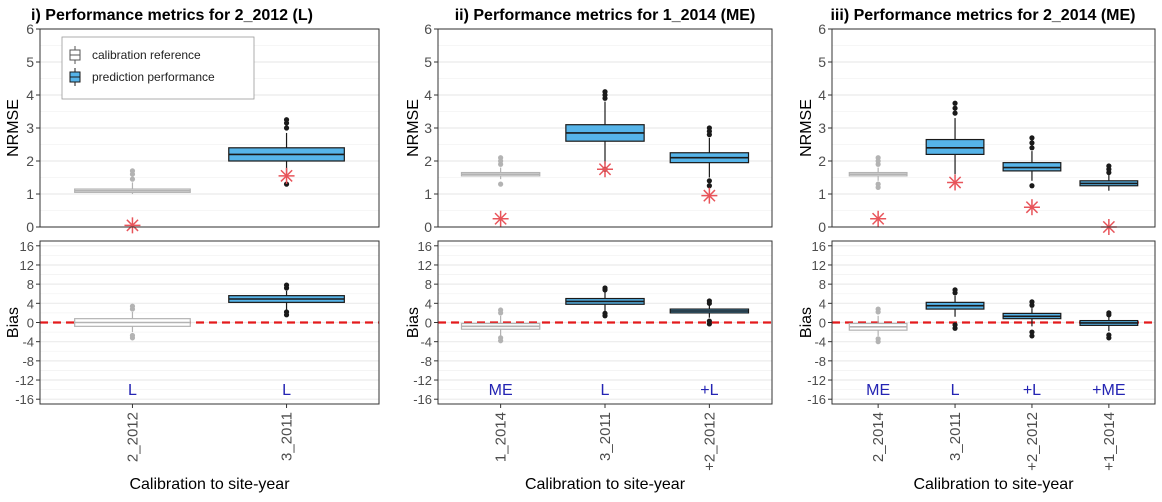 The height and width of the screenshot is (502, 1162). Describe the element at coordinates (878, 325) in the screenshot. I see `box-2_2014` at that location.